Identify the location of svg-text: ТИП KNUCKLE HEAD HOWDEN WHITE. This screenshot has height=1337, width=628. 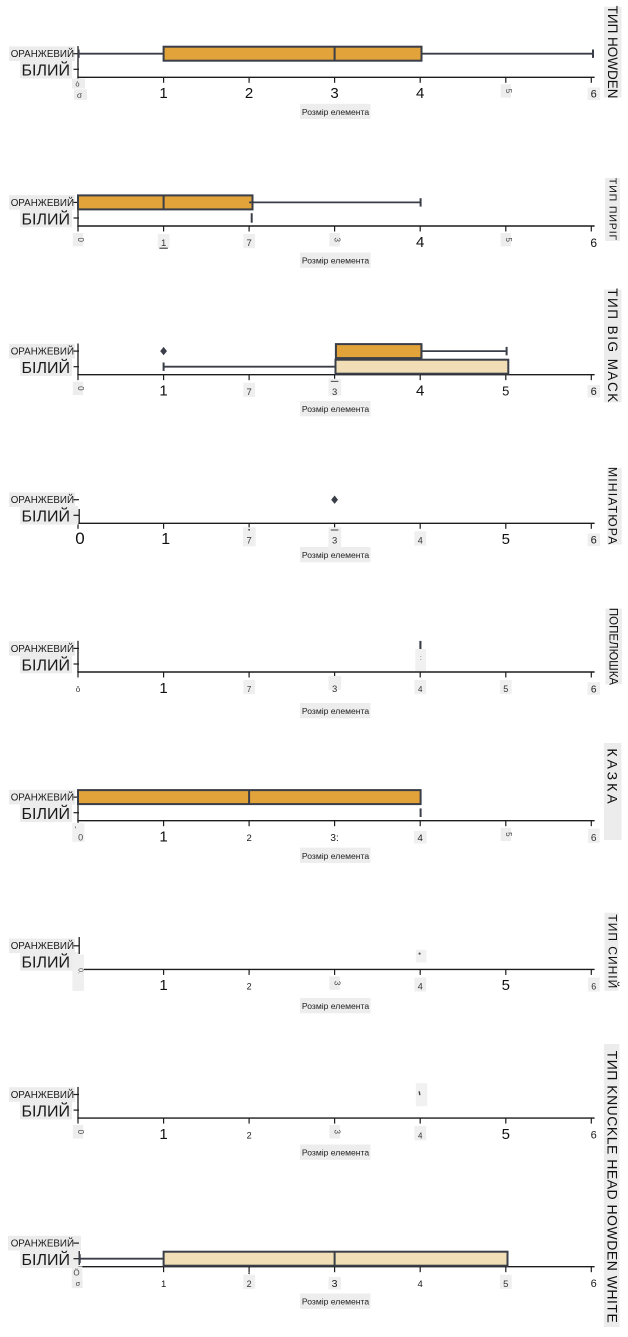
(613, 1187).